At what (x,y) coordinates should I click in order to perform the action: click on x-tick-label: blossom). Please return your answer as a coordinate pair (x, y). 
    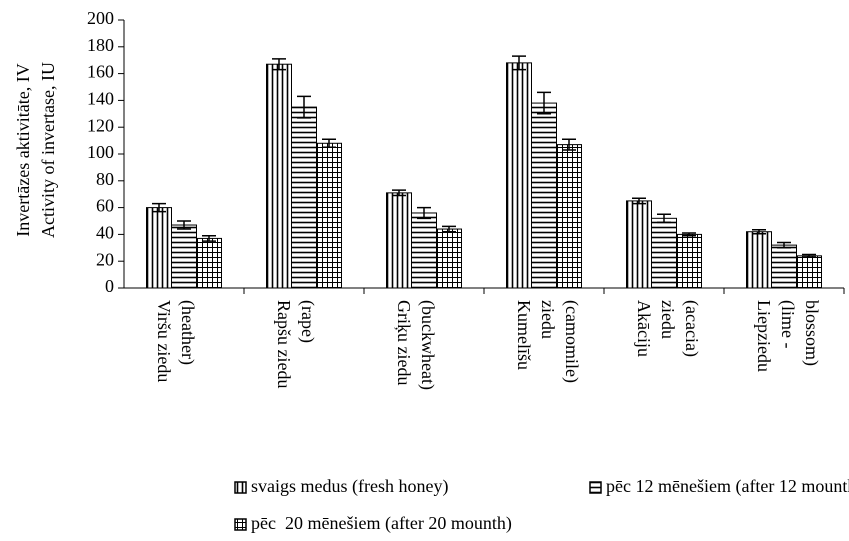
    Looking at the image, I should click on (811, 333).